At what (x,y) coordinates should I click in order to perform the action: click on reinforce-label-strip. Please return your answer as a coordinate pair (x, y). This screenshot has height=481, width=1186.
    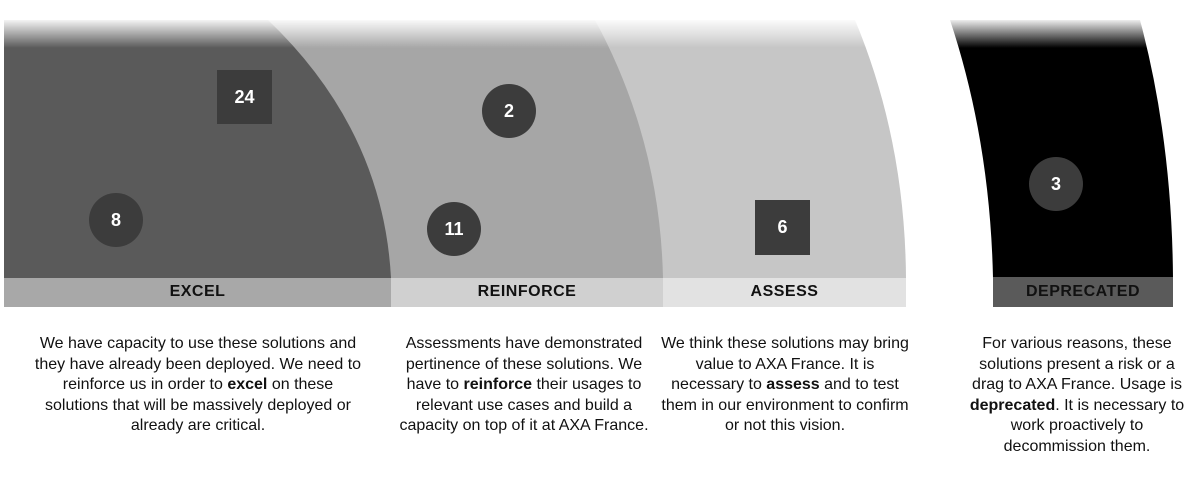
    Looking at the image, I should click on (527, 292).